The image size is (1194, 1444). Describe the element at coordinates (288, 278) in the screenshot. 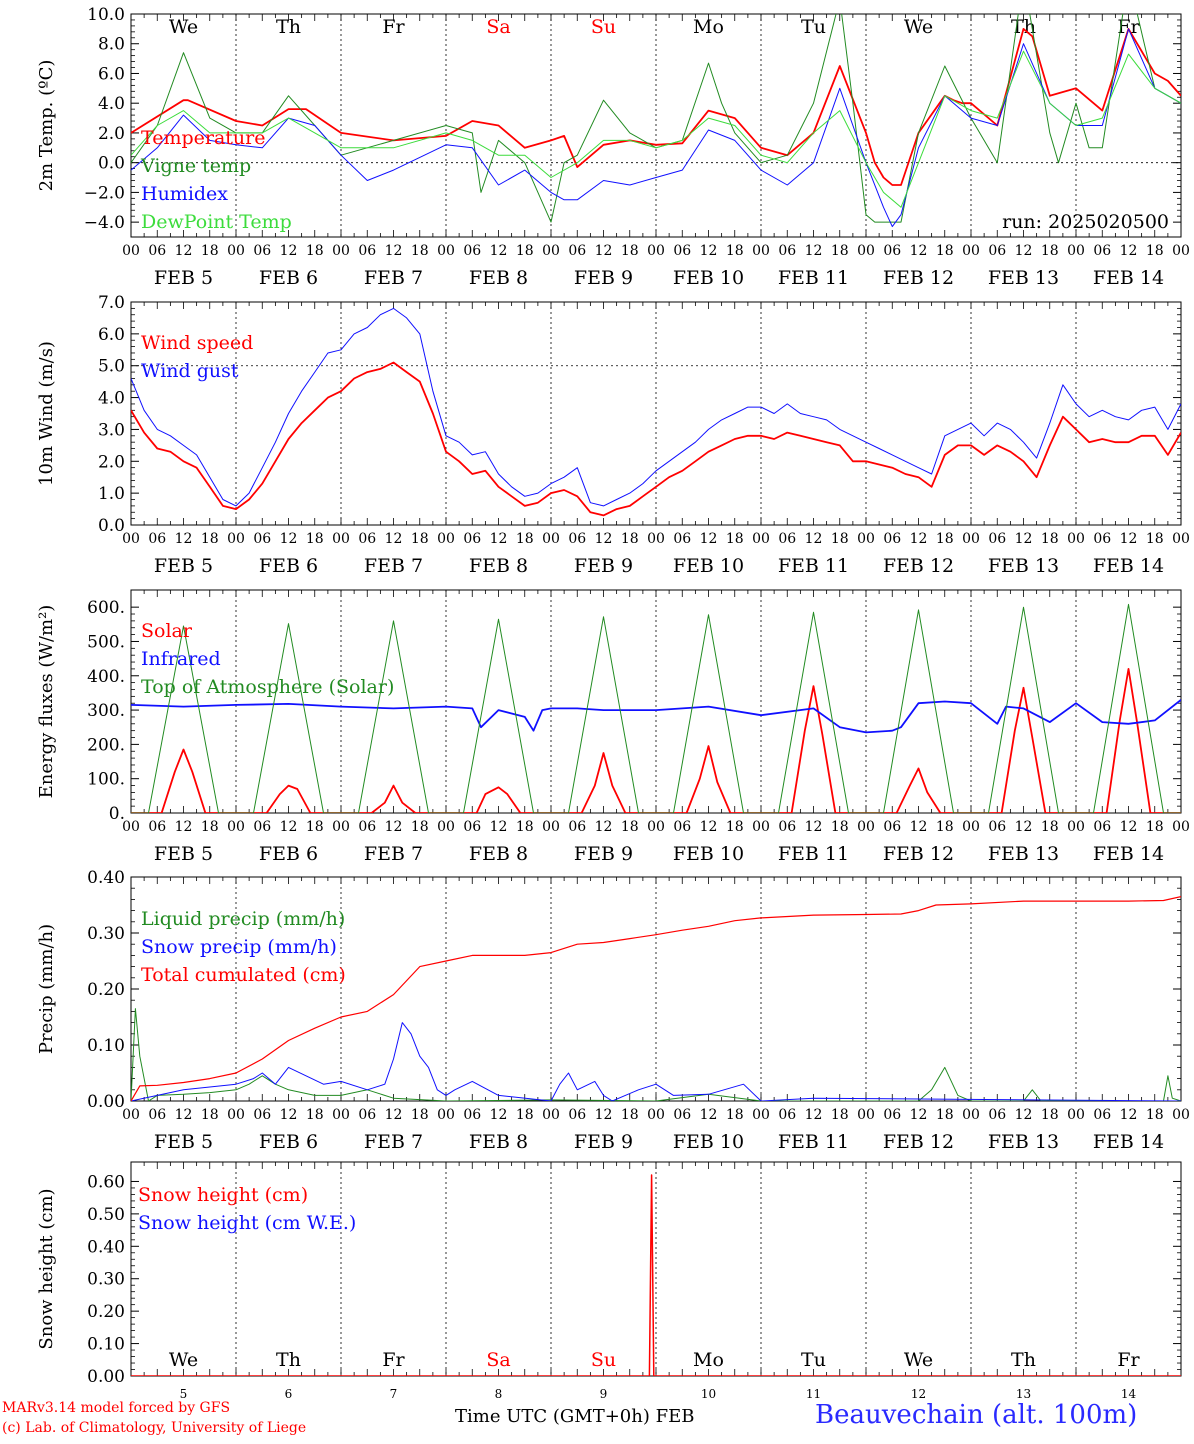

I see `temp-day-label: FEB 6` at that location.